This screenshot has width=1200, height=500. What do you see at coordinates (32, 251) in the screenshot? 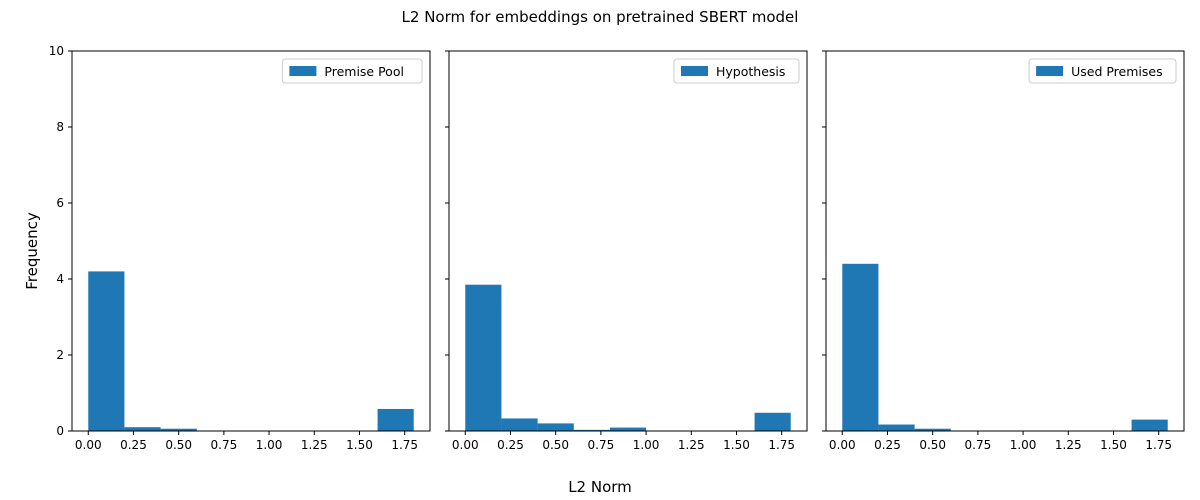
I see `figure-ylabel: Frequency` at bounding box center [32, 251].